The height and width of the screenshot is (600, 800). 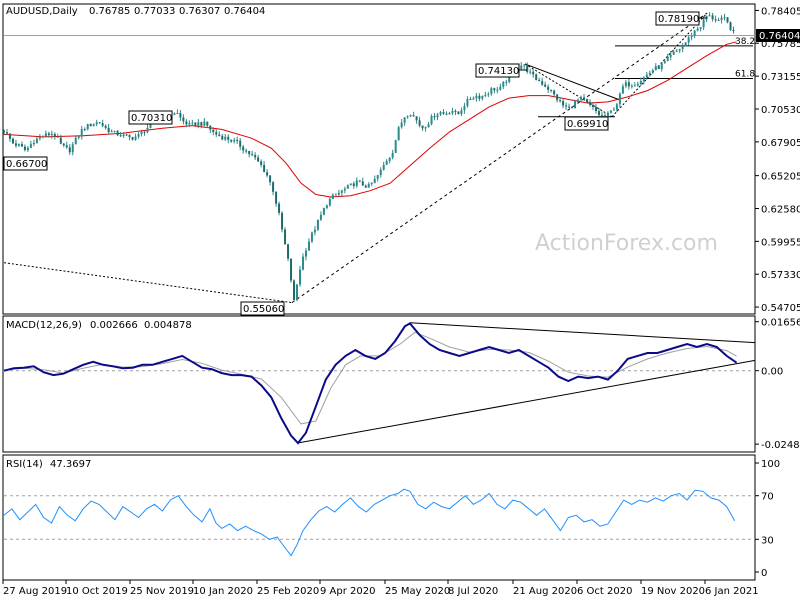 What do you see at coordinates (780, 445) in the screenshot?
I see `macd-tick-label-2: -0.02484` at bounding box center [780, 445].